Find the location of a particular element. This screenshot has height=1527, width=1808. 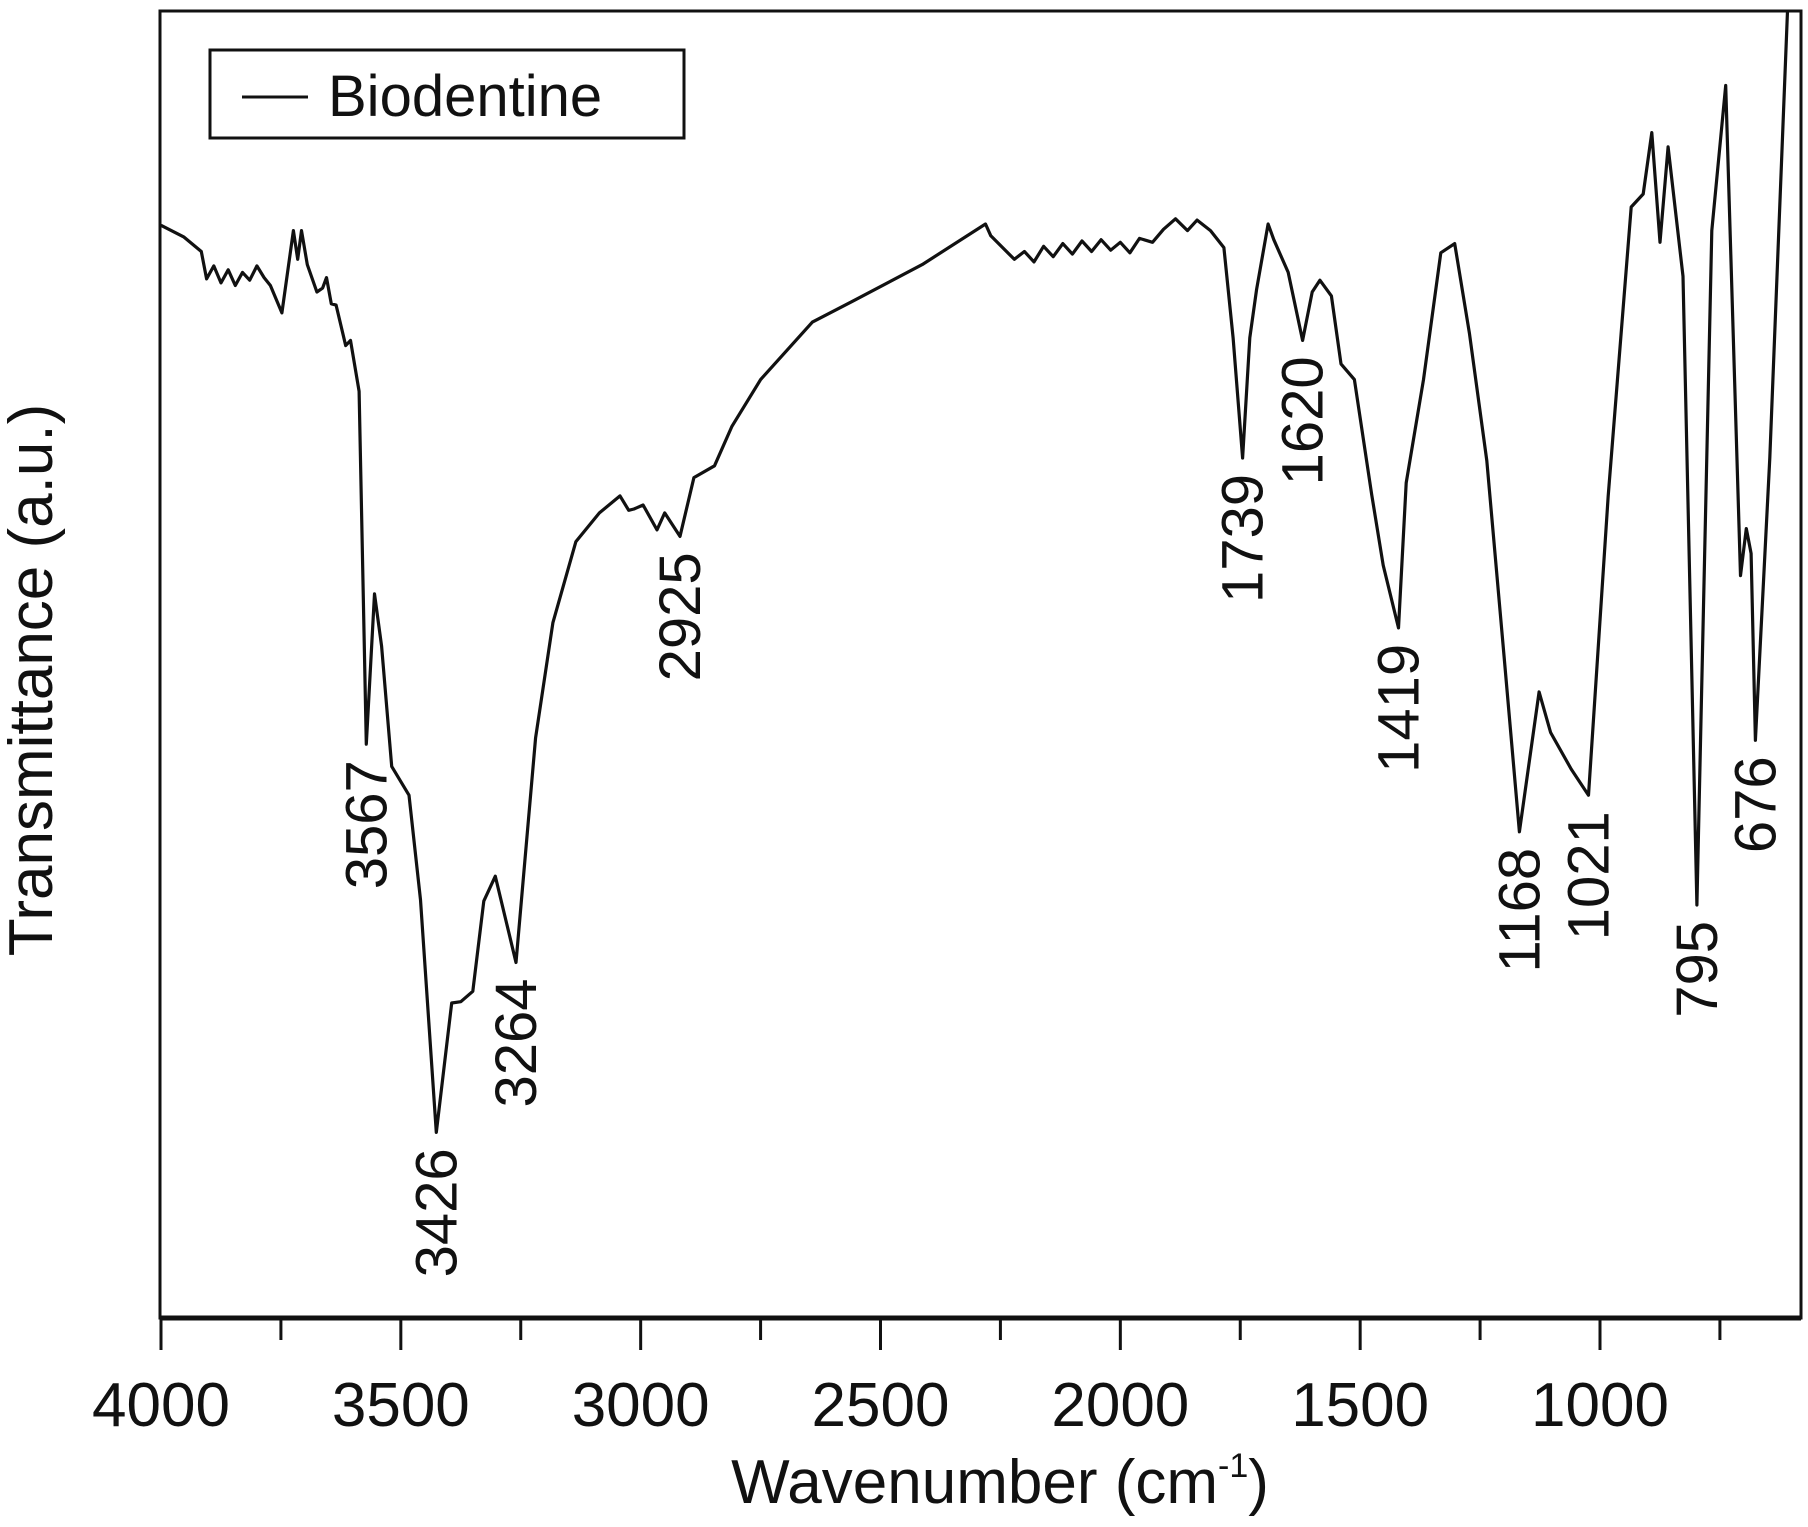

peak-label-3426: 3426 is located at coordinates (436, 1212).